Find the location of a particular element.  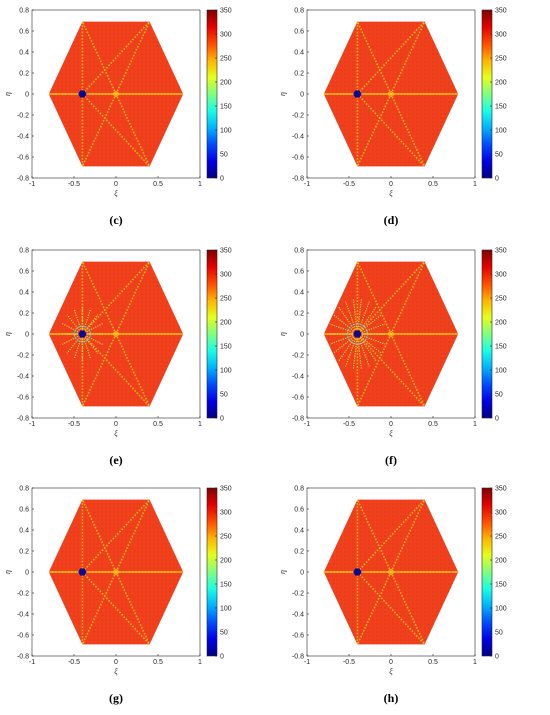

colorbar-tick-label: 150 is located at coordinates (501, 106).